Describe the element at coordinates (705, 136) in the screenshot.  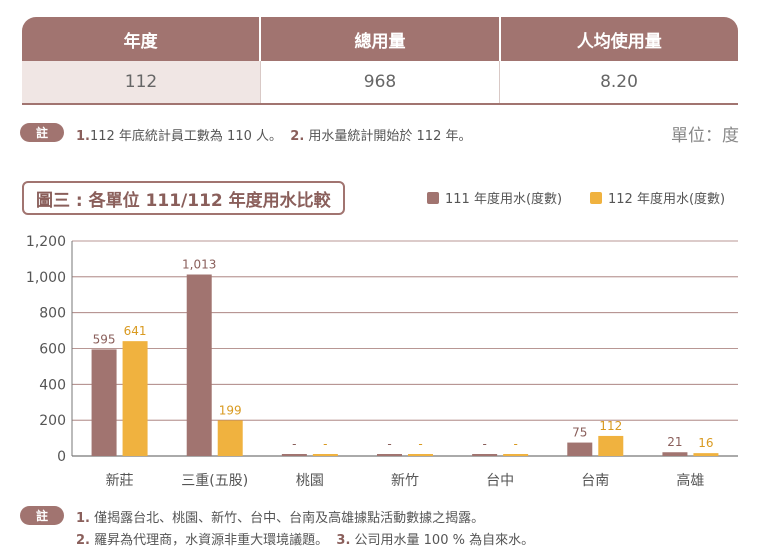
I see `unit-label: 單位：度` at that location.